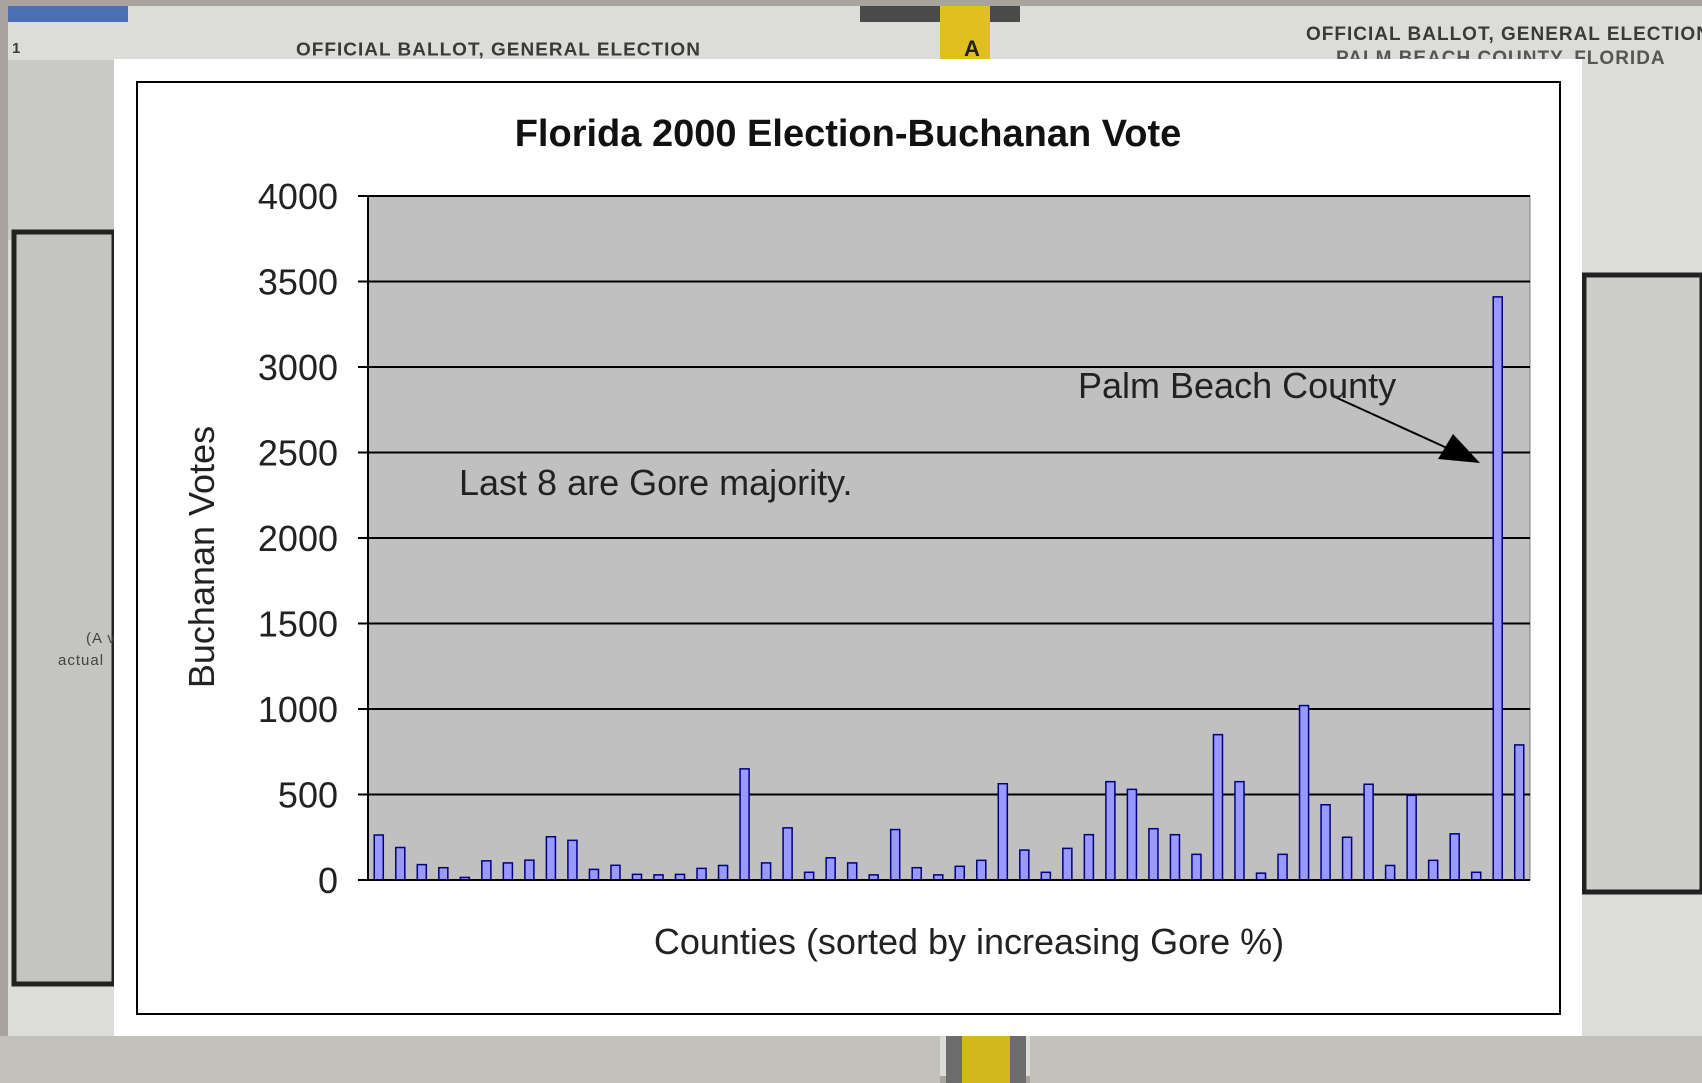 Image resolution: width=1702 pixels, height=1083 pixels. What do you see at coordinates (328, 880) in the screenshot?
I see `y-tick-label: 0` at bounding box center [328, 880].